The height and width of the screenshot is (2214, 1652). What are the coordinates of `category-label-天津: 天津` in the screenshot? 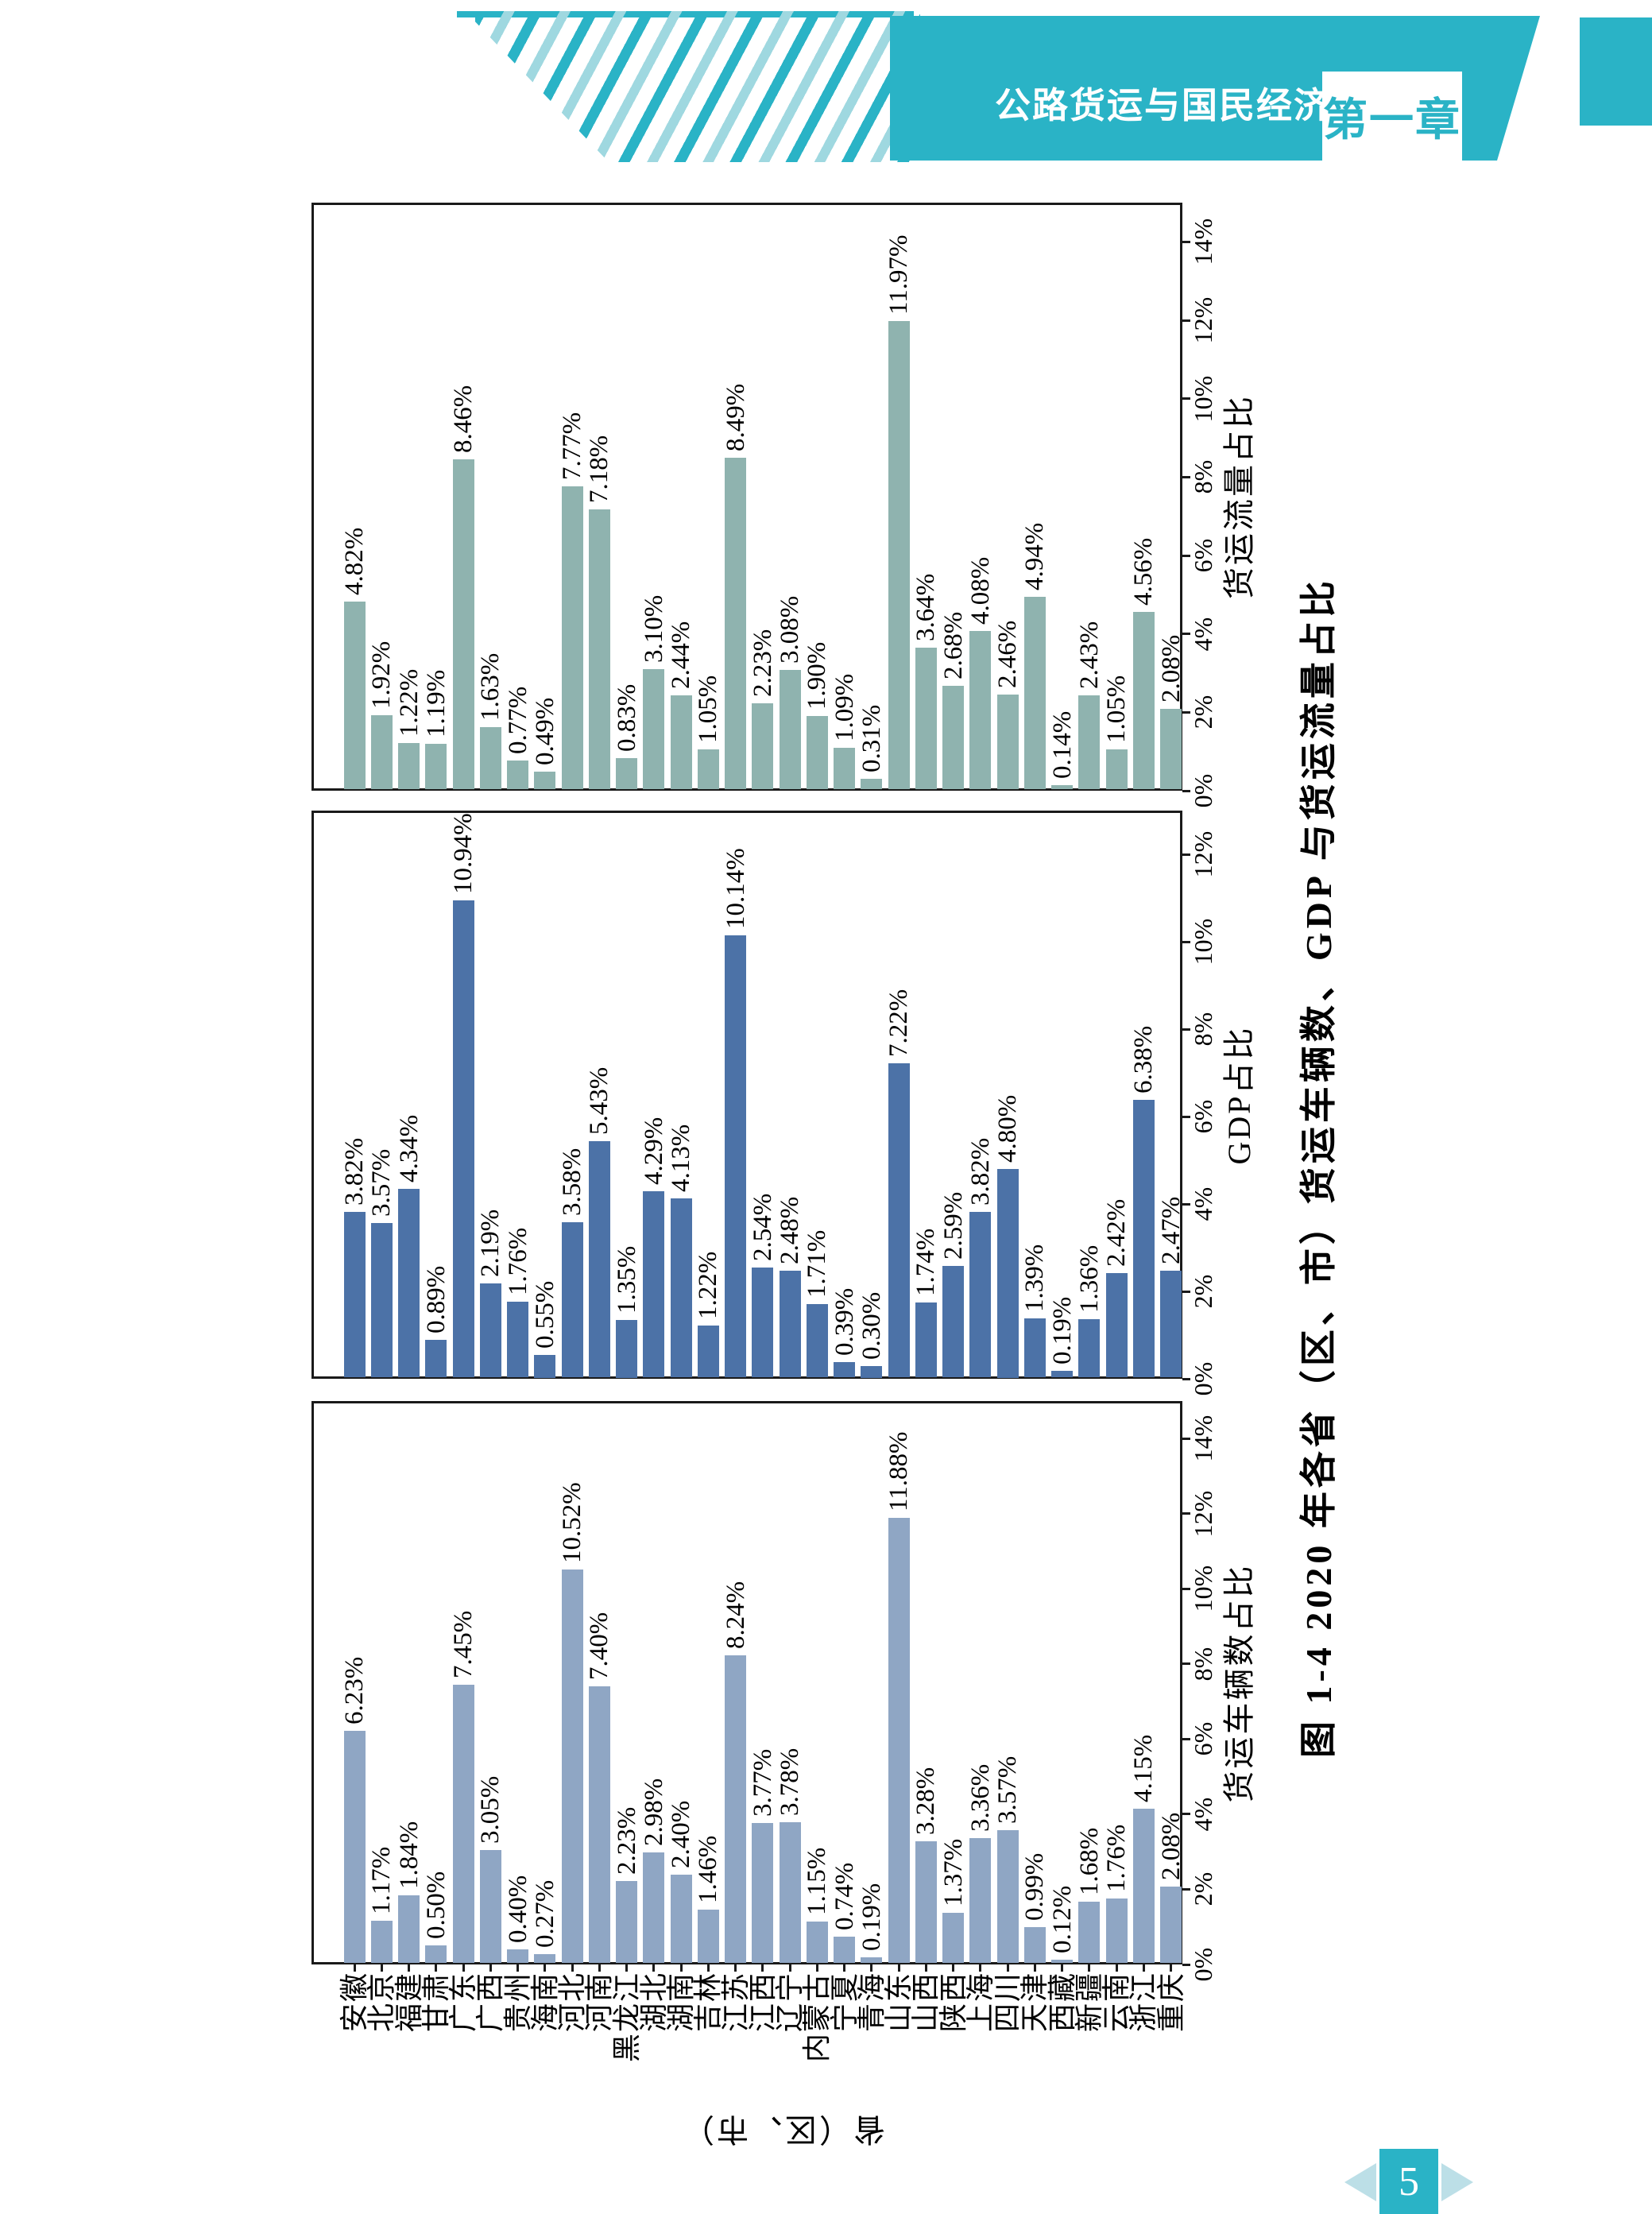 It's located at (1035, 2003).